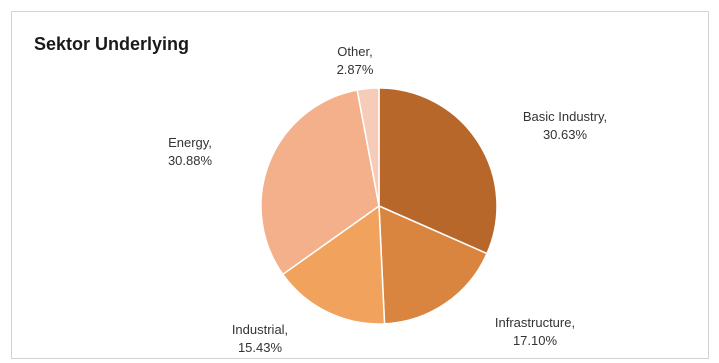 The image size is (719, 363). What do you see at coordinates (438, 171) in the screenshot?
I see `pie-slice-basic-industry` at bounding box center [438, 171].